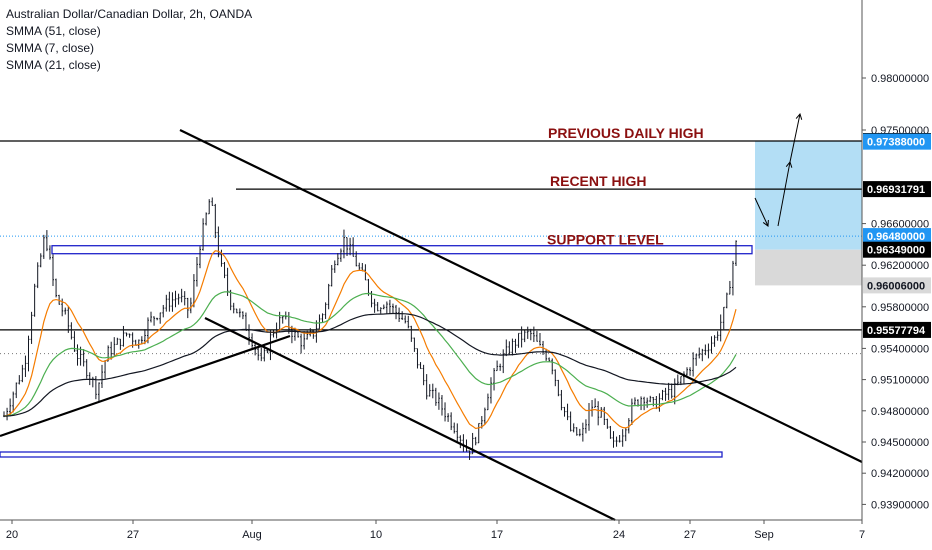 The image size is (932, 550). I want to click on price-tag-label: 0.96480000, so click(896, 237).